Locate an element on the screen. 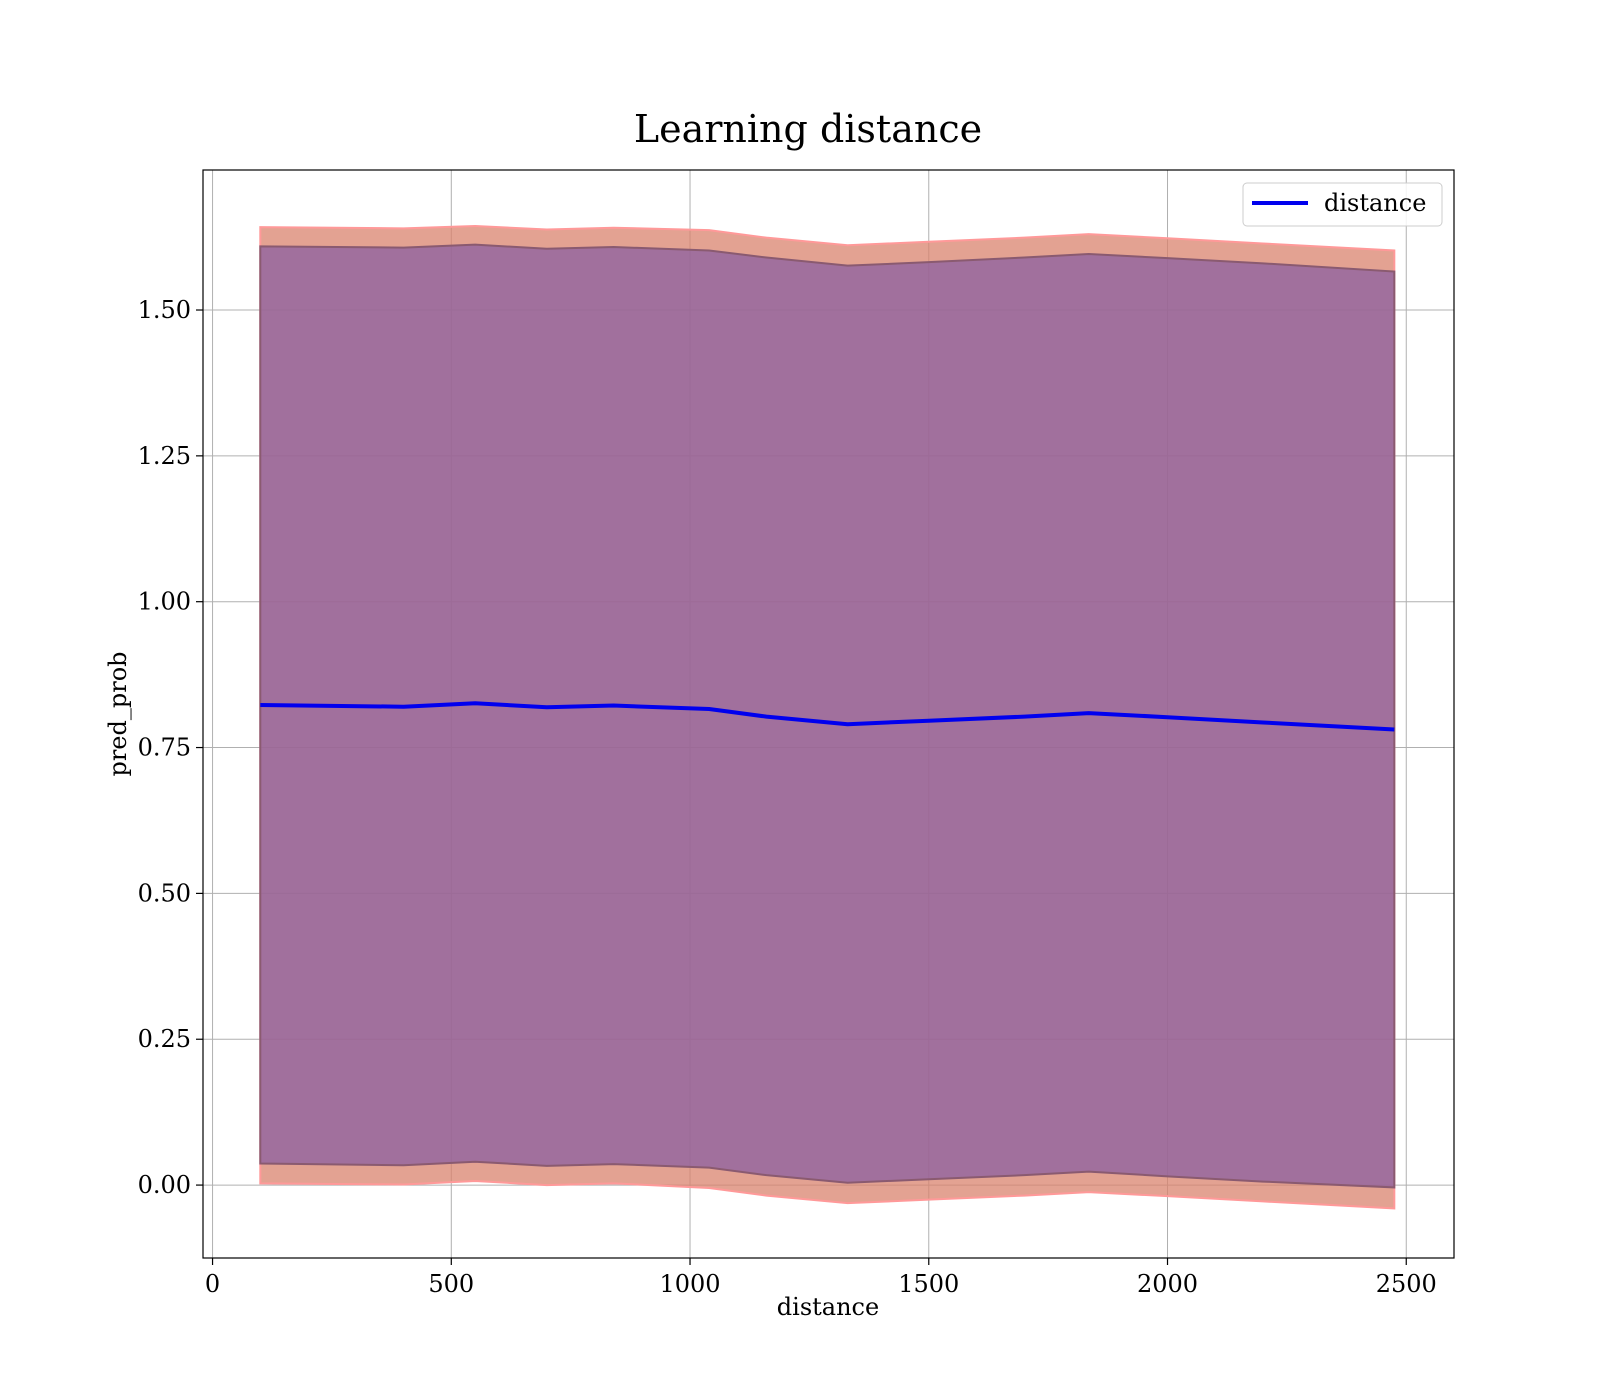  chart-title: Learning distance is located at coordinates (808, 129).